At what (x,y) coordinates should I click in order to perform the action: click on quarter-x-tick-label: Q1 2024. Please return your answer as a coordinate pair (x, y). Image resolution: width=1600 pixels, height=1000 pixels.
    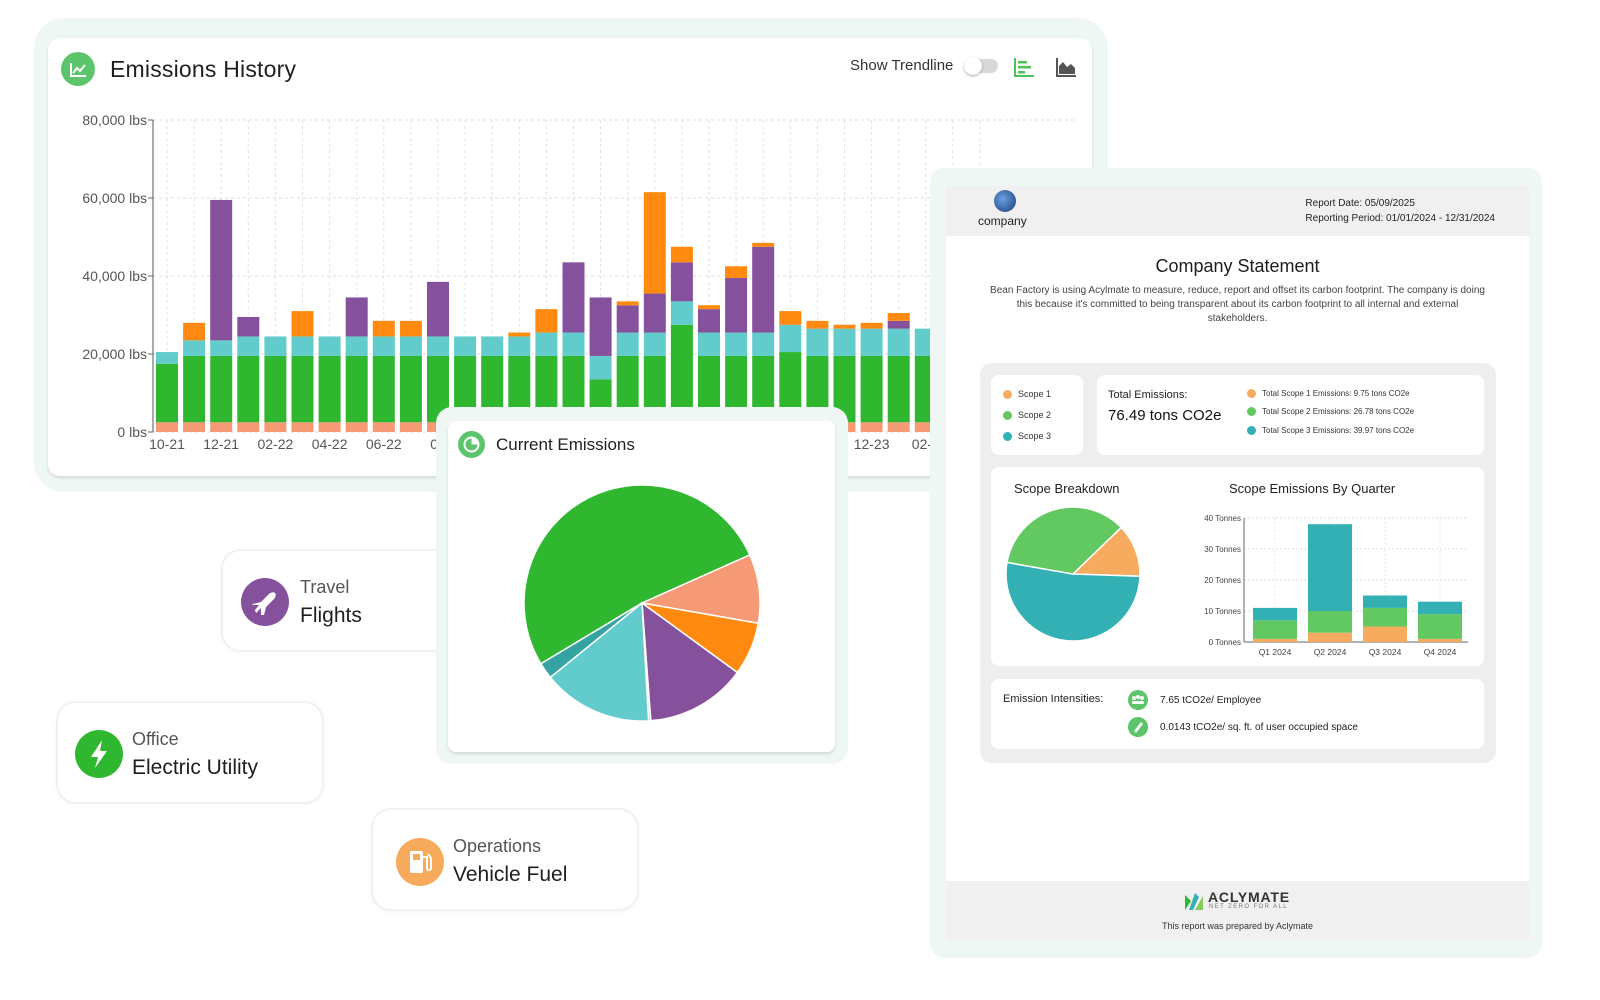
    Looking at the image, I should click on (1275, 652).